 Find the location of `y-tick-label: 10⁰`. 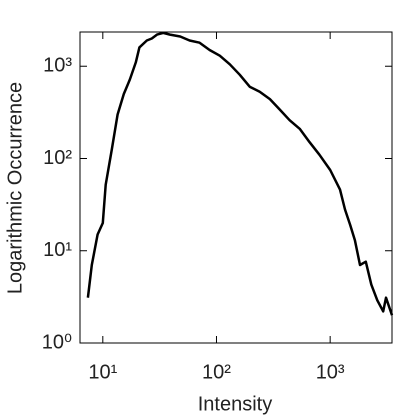

y-tick-label: 10⁰ is located at coordinates (57, 342).